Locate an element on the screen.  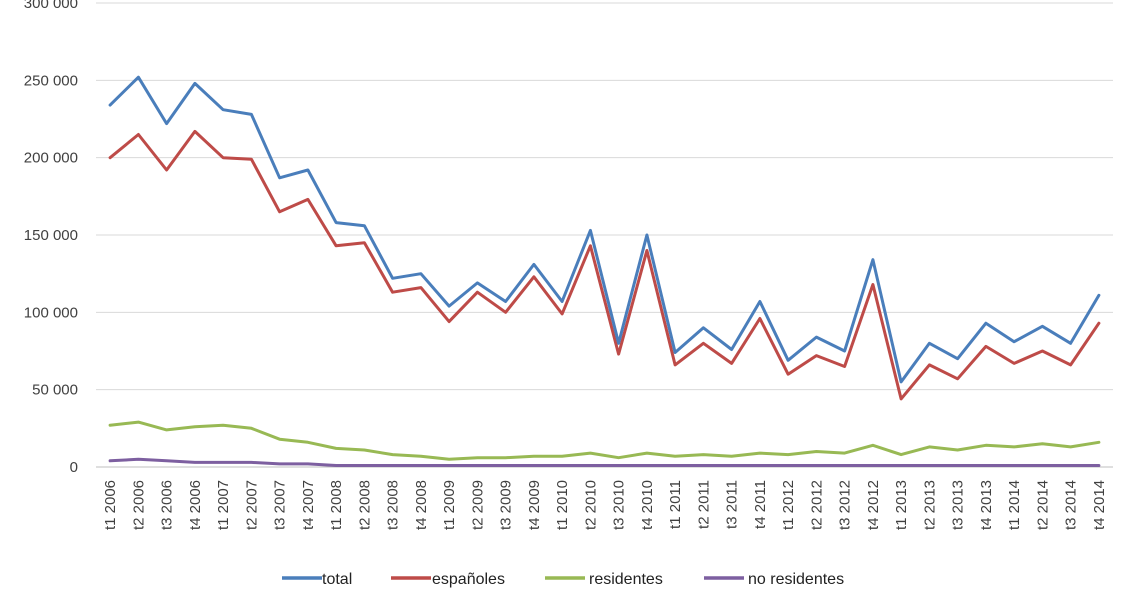
x-tick-label: t4 2008 is located at coordinates (421, 505).